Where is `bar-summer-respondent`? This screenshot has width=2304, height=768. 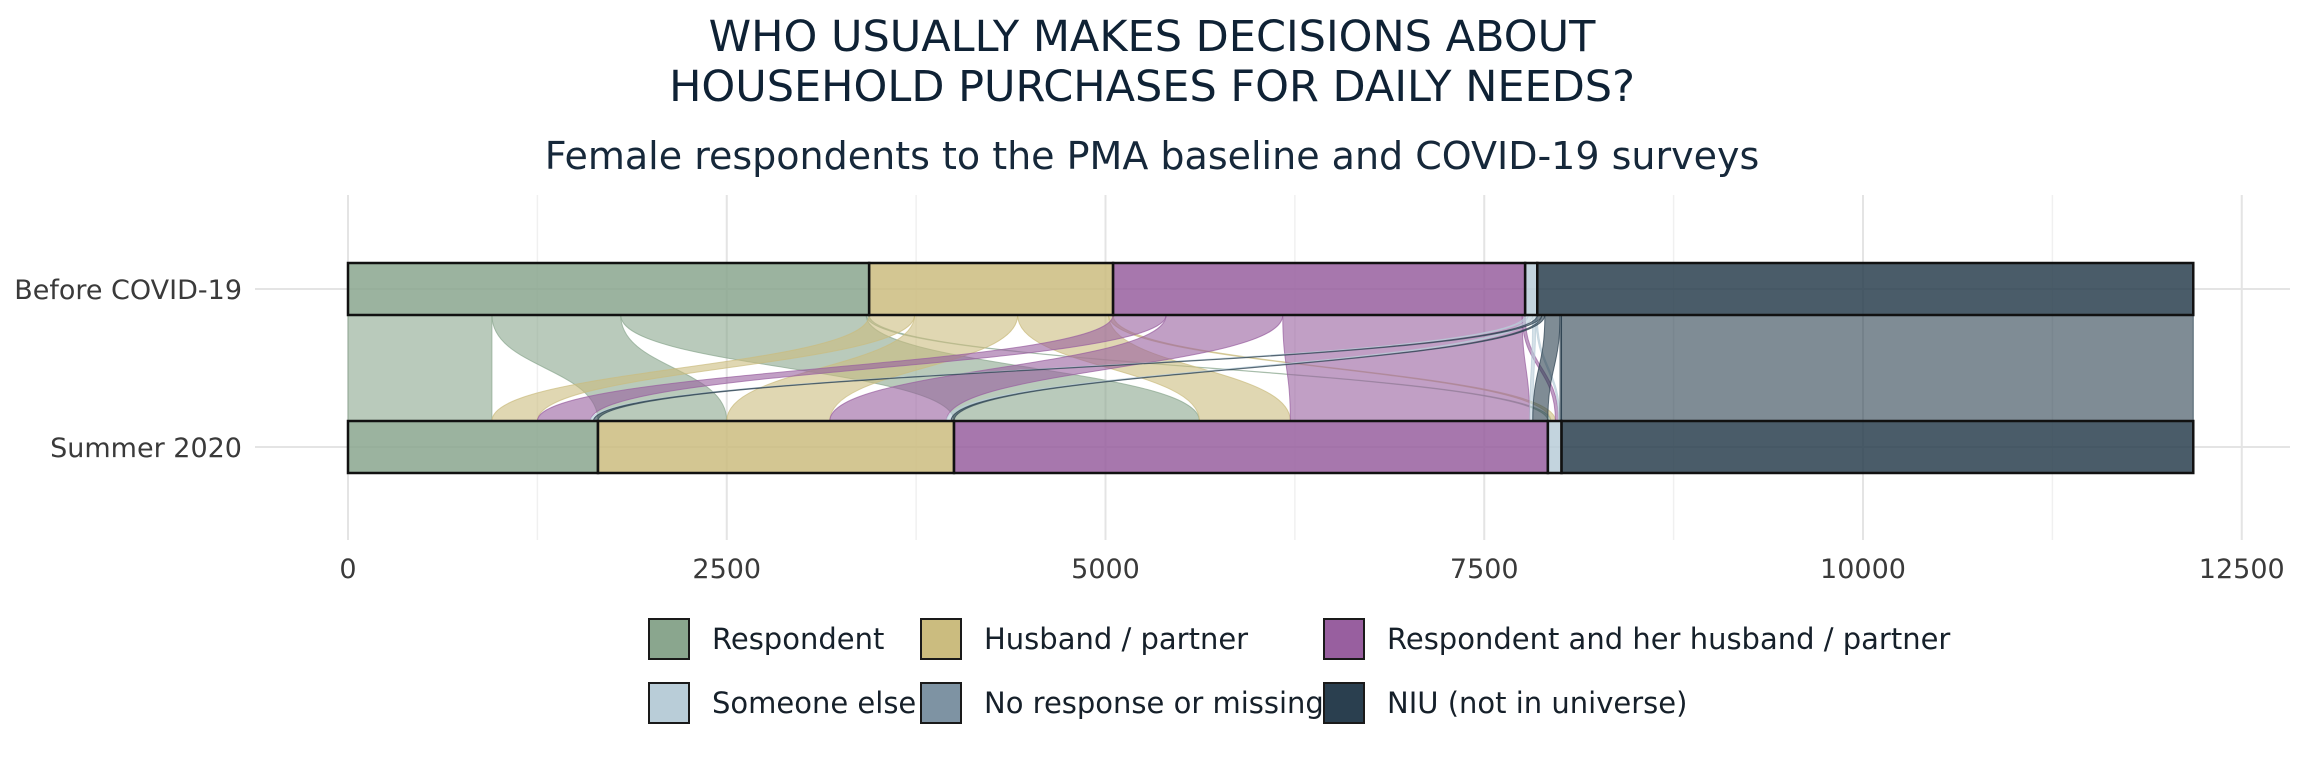
bar-summer-respondent is located at coordinates (473, 447).